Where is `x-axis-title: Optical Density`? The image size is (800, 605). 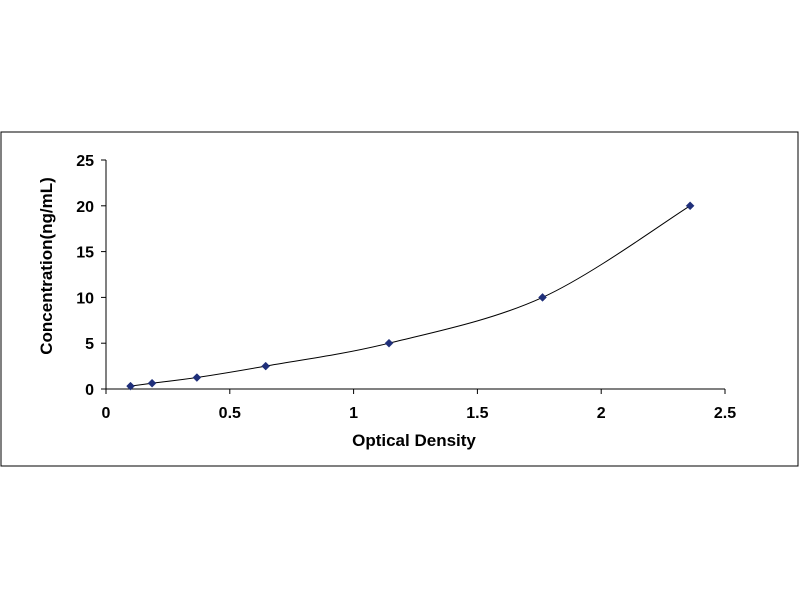
x-axis-title: Optical Density is located at coordinates (414, 440).